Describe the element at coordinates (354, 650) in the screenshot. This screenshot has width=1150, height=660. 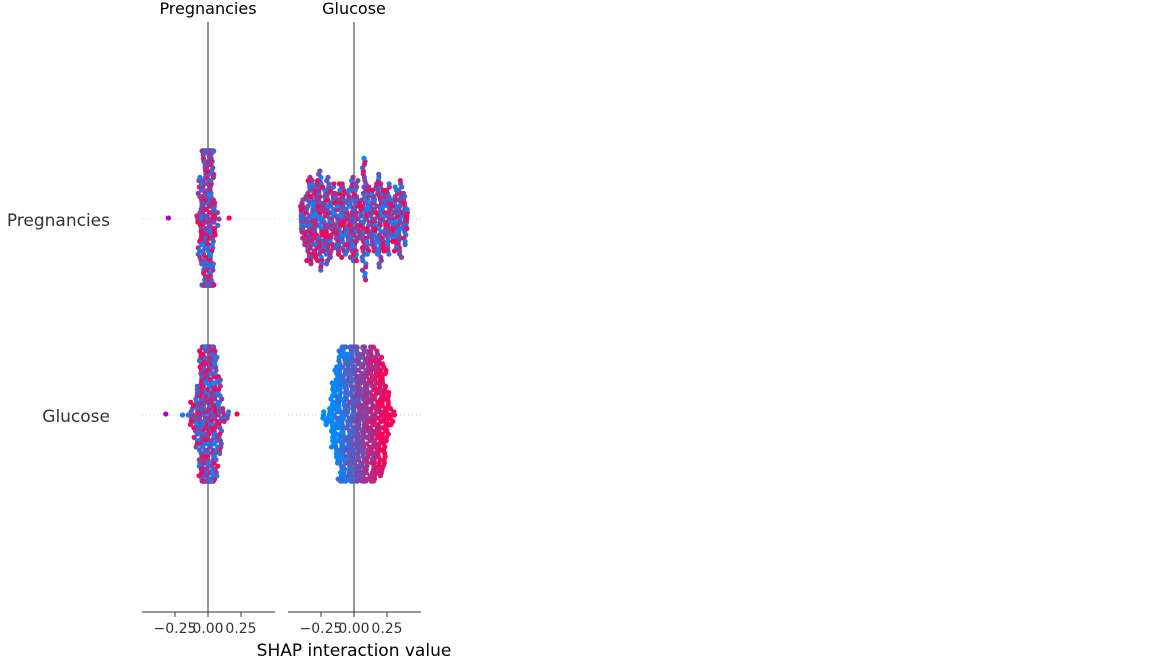
I see `x-axis-label: SHAP interaction value` at that location.